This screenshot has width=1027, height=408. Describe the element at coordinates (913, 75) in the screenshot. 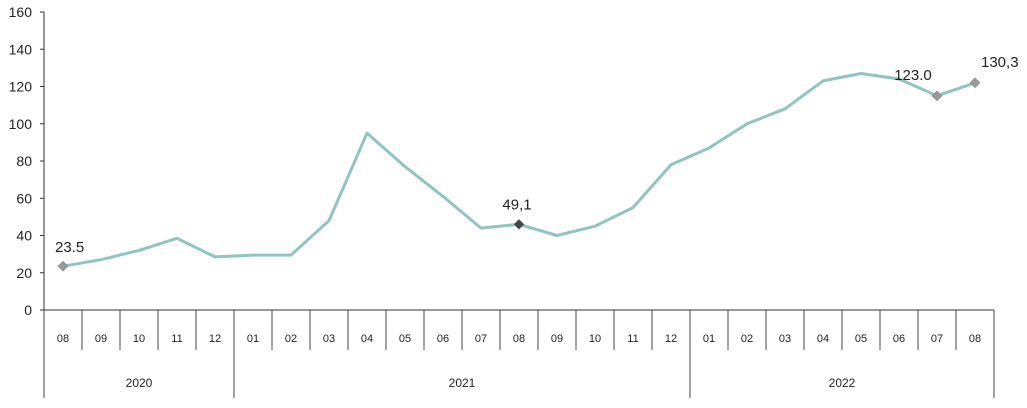

I see `data-label: 123.0` at that location.